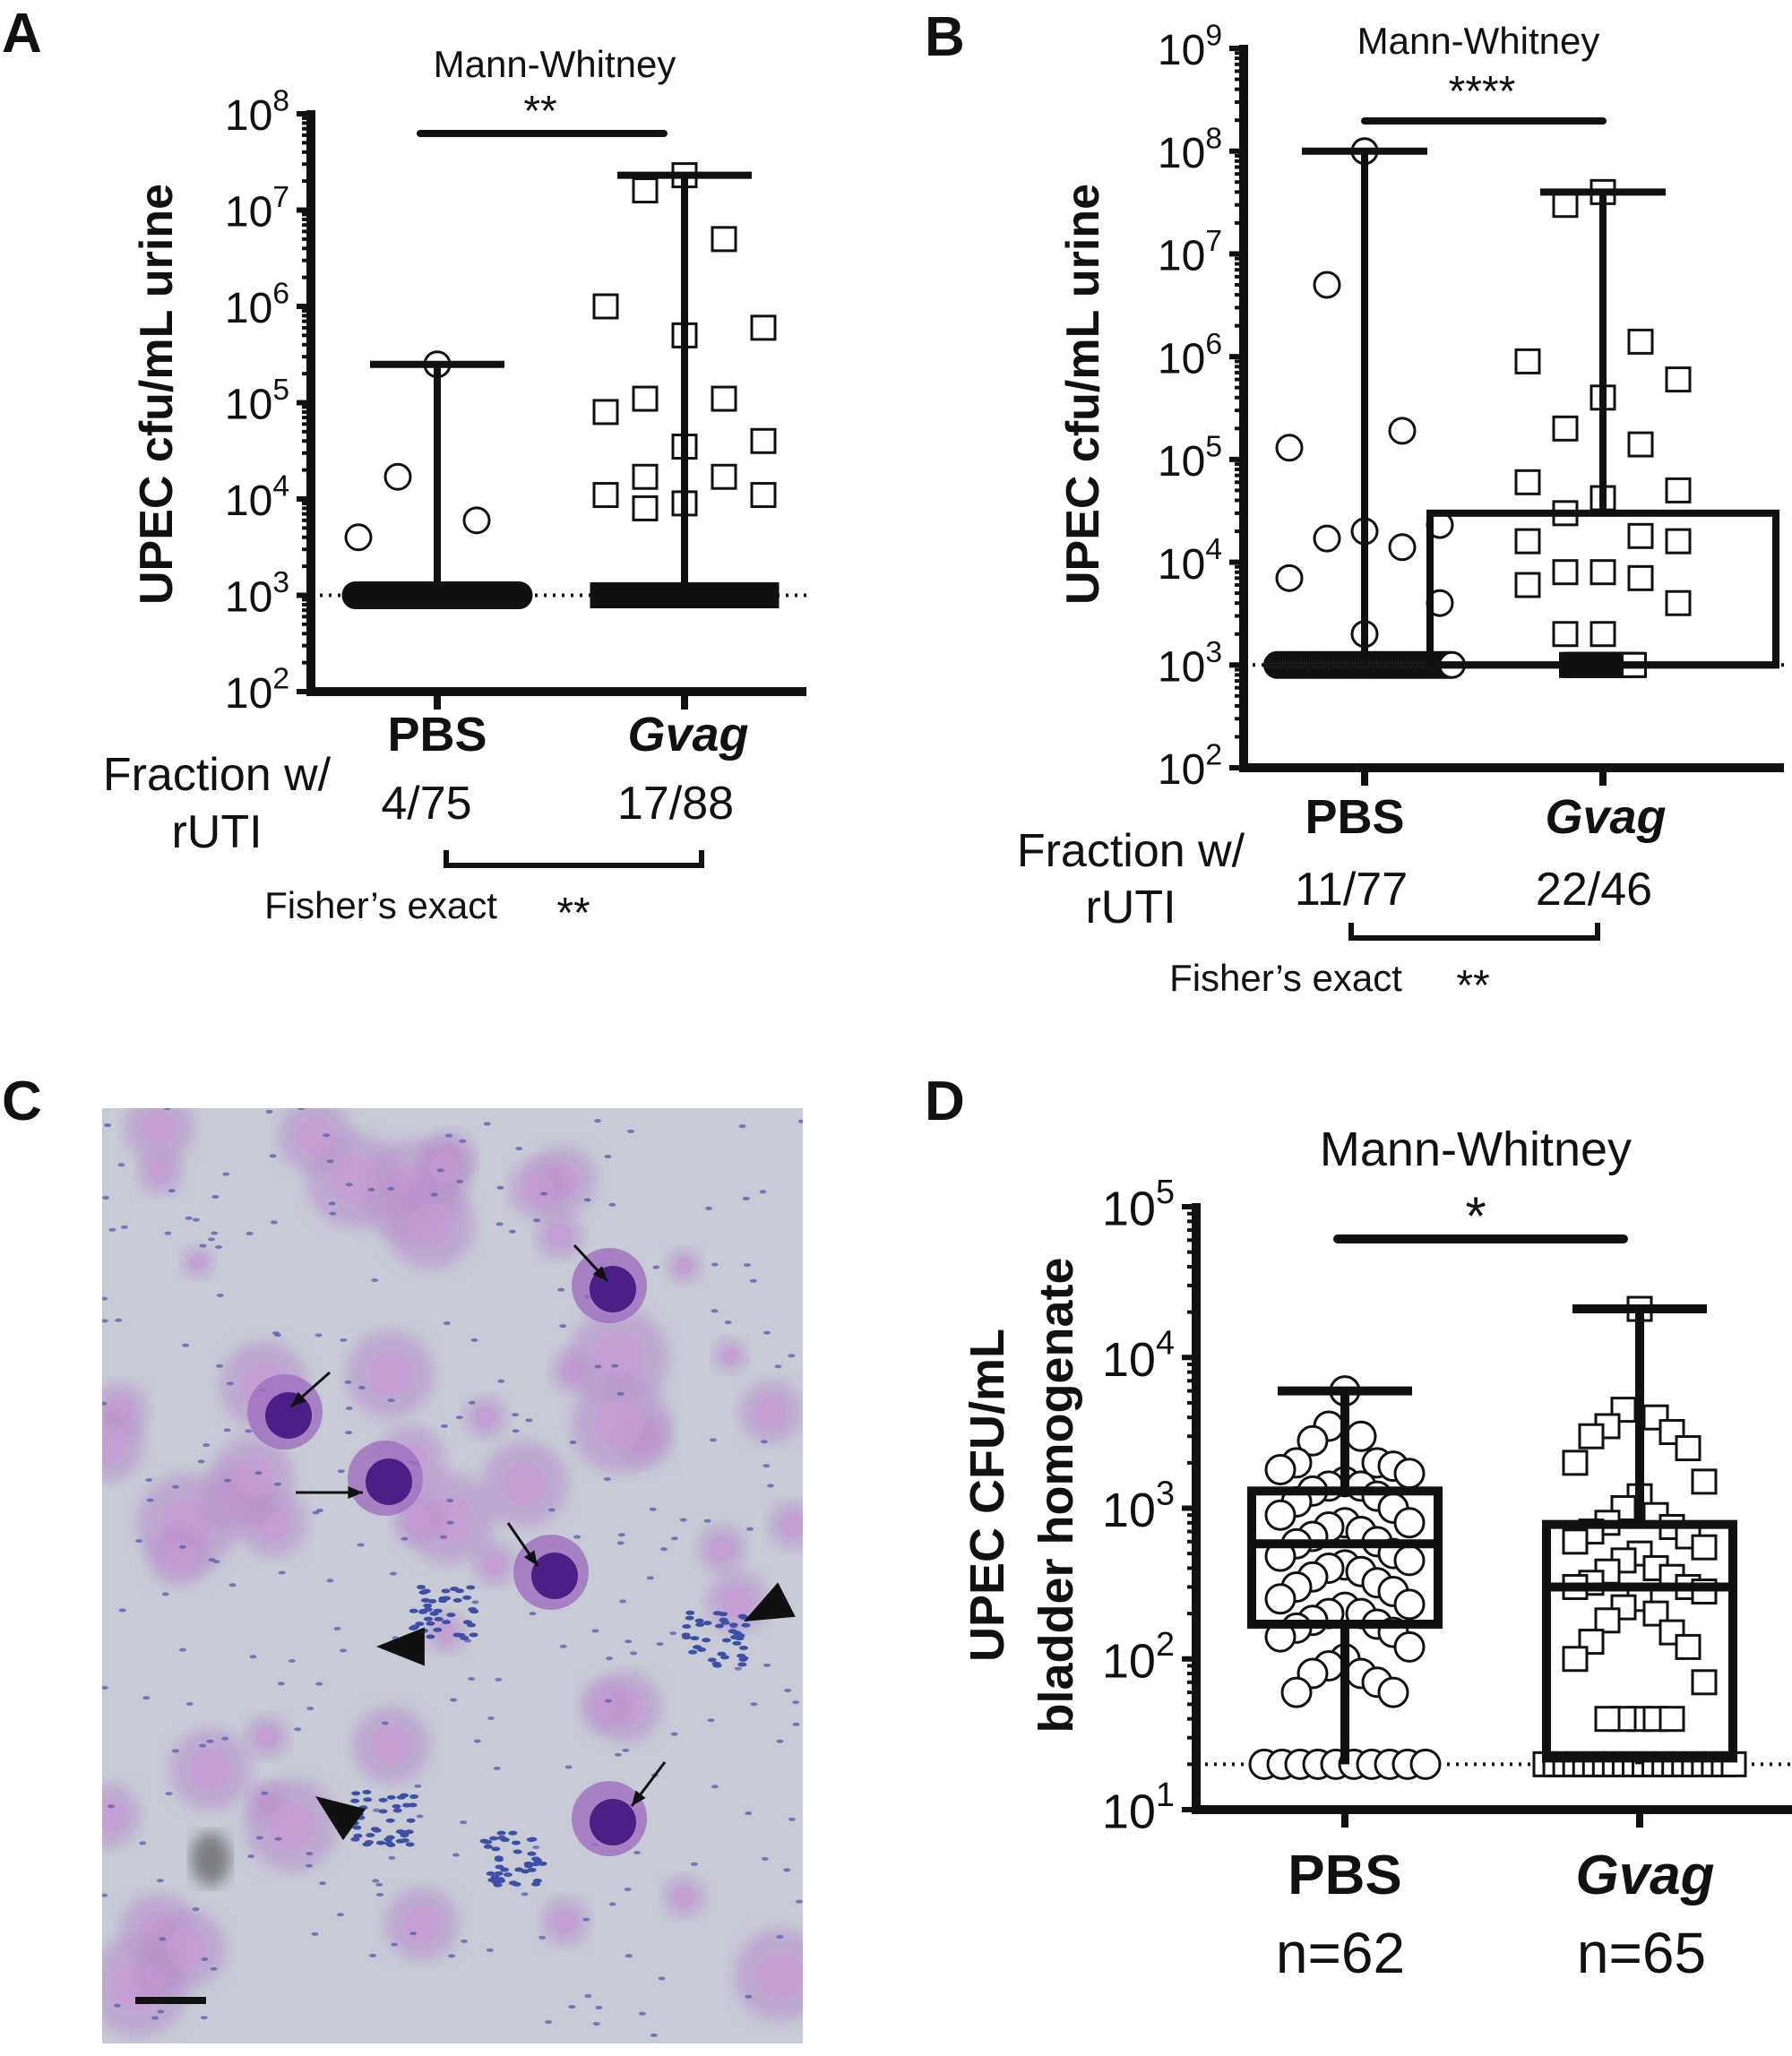  I want to click on panel-d-ylabel-line1: UPEC CFU/mL, so click(988, 1495).